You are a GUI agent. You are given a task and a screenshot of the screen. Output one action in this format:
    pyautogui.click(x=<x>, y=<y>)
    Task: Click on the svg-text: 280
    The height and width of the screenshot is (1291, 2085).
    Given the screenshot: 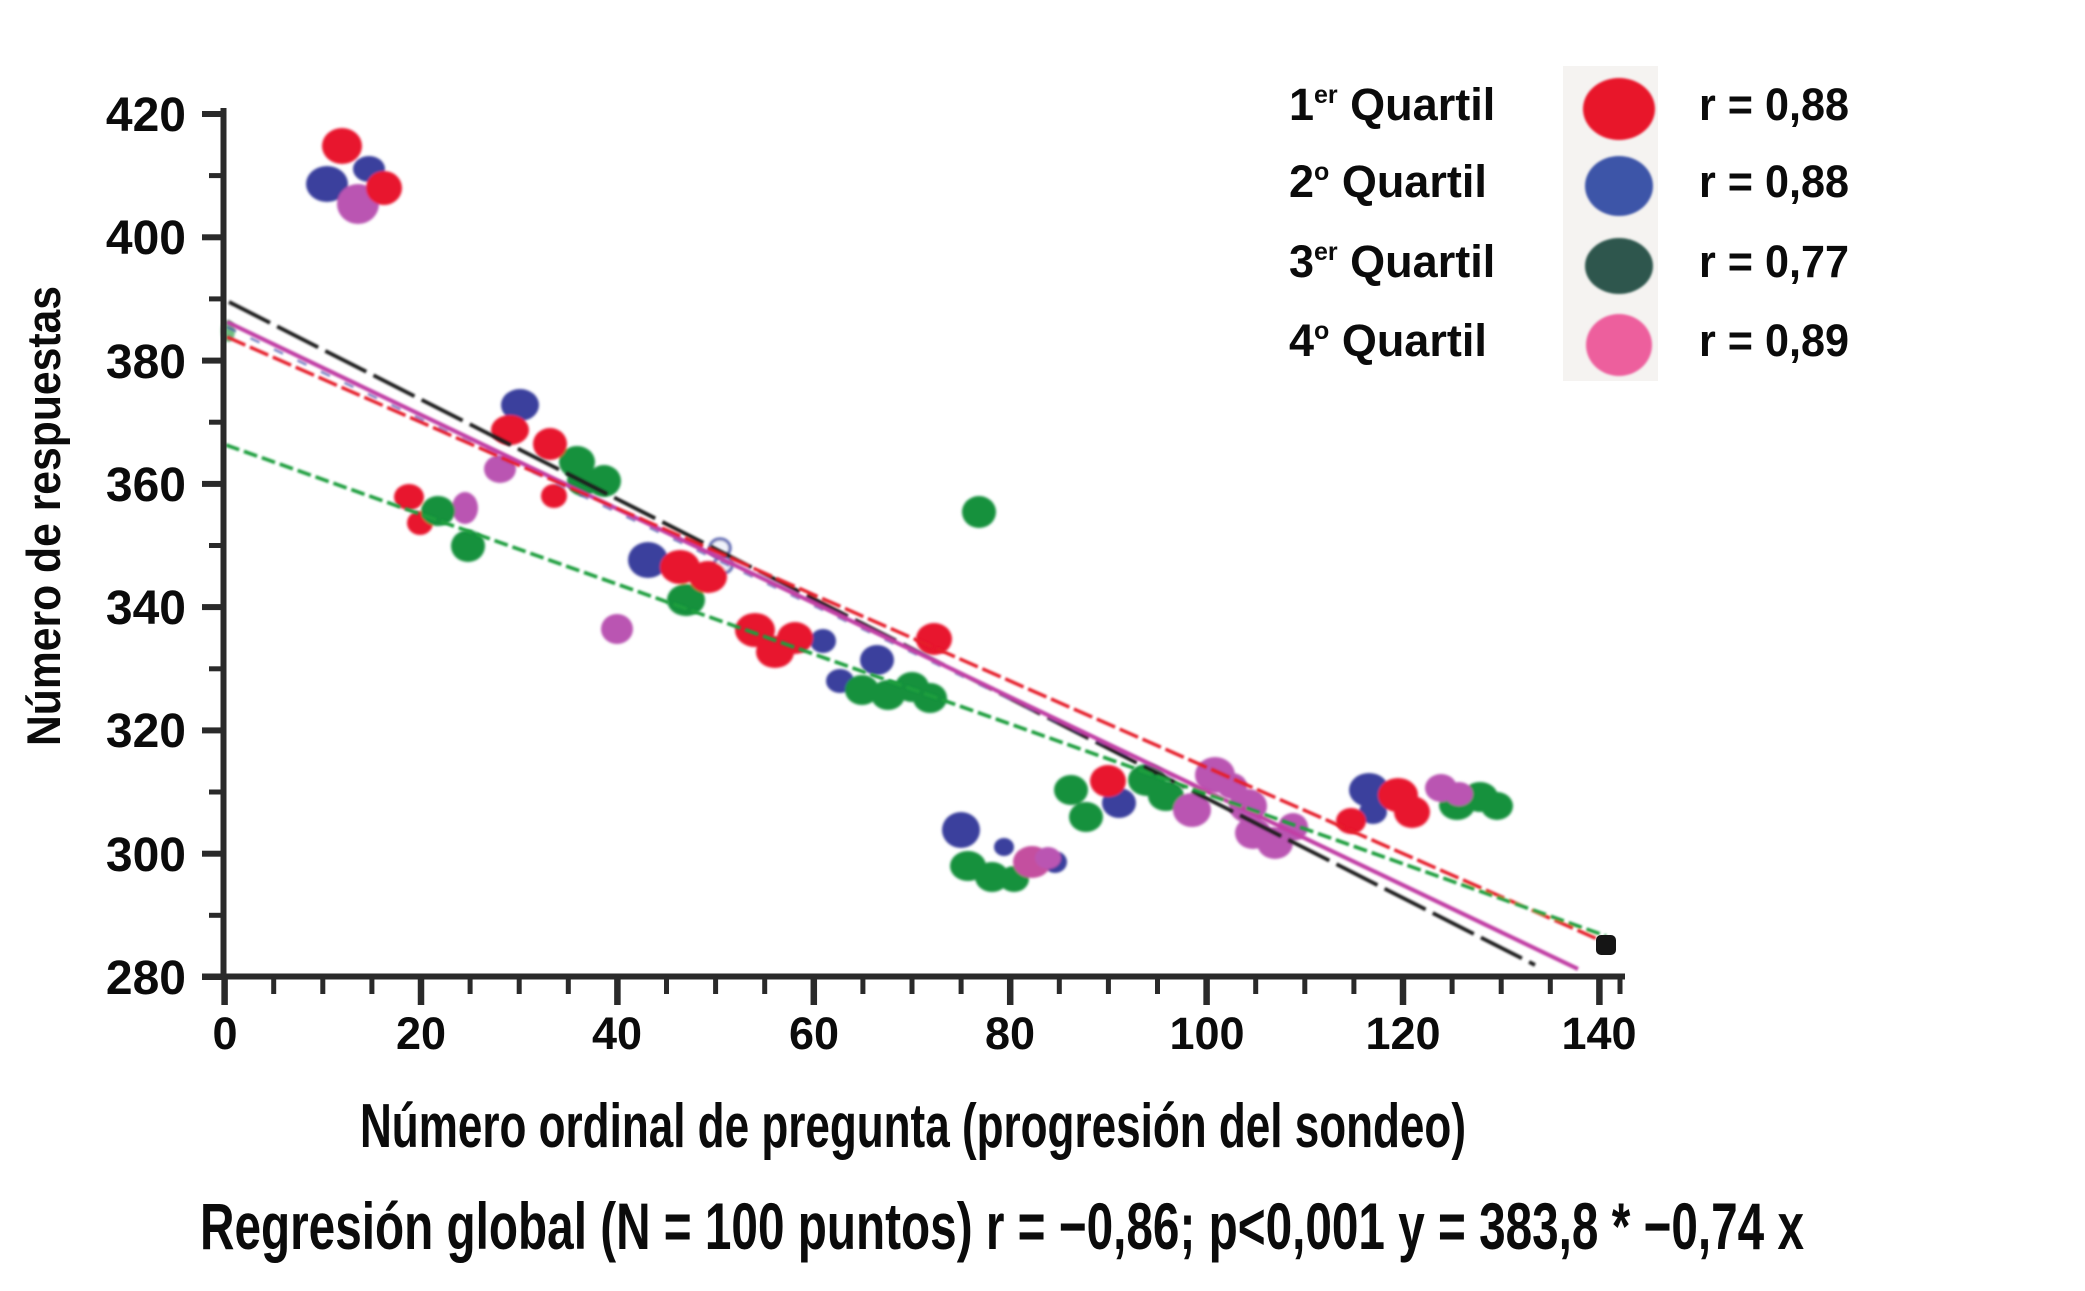 What is the action you would take?
    pyautogui.click(x=146, y=978)
    